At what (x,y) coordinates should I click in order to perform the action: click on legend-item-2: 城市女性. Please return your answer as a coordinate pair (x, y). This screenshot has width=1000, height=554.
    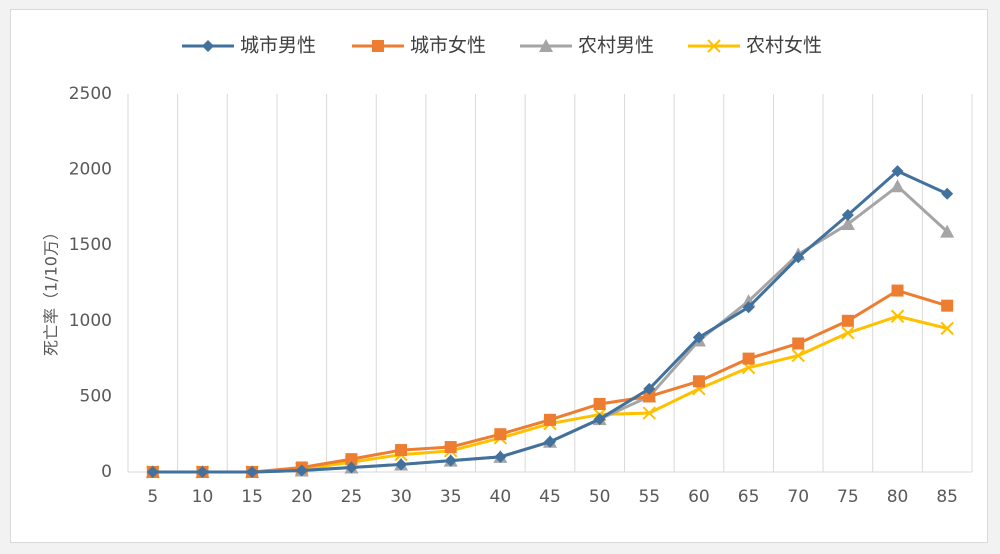
    Looking at the image, I should click on (419, 46).